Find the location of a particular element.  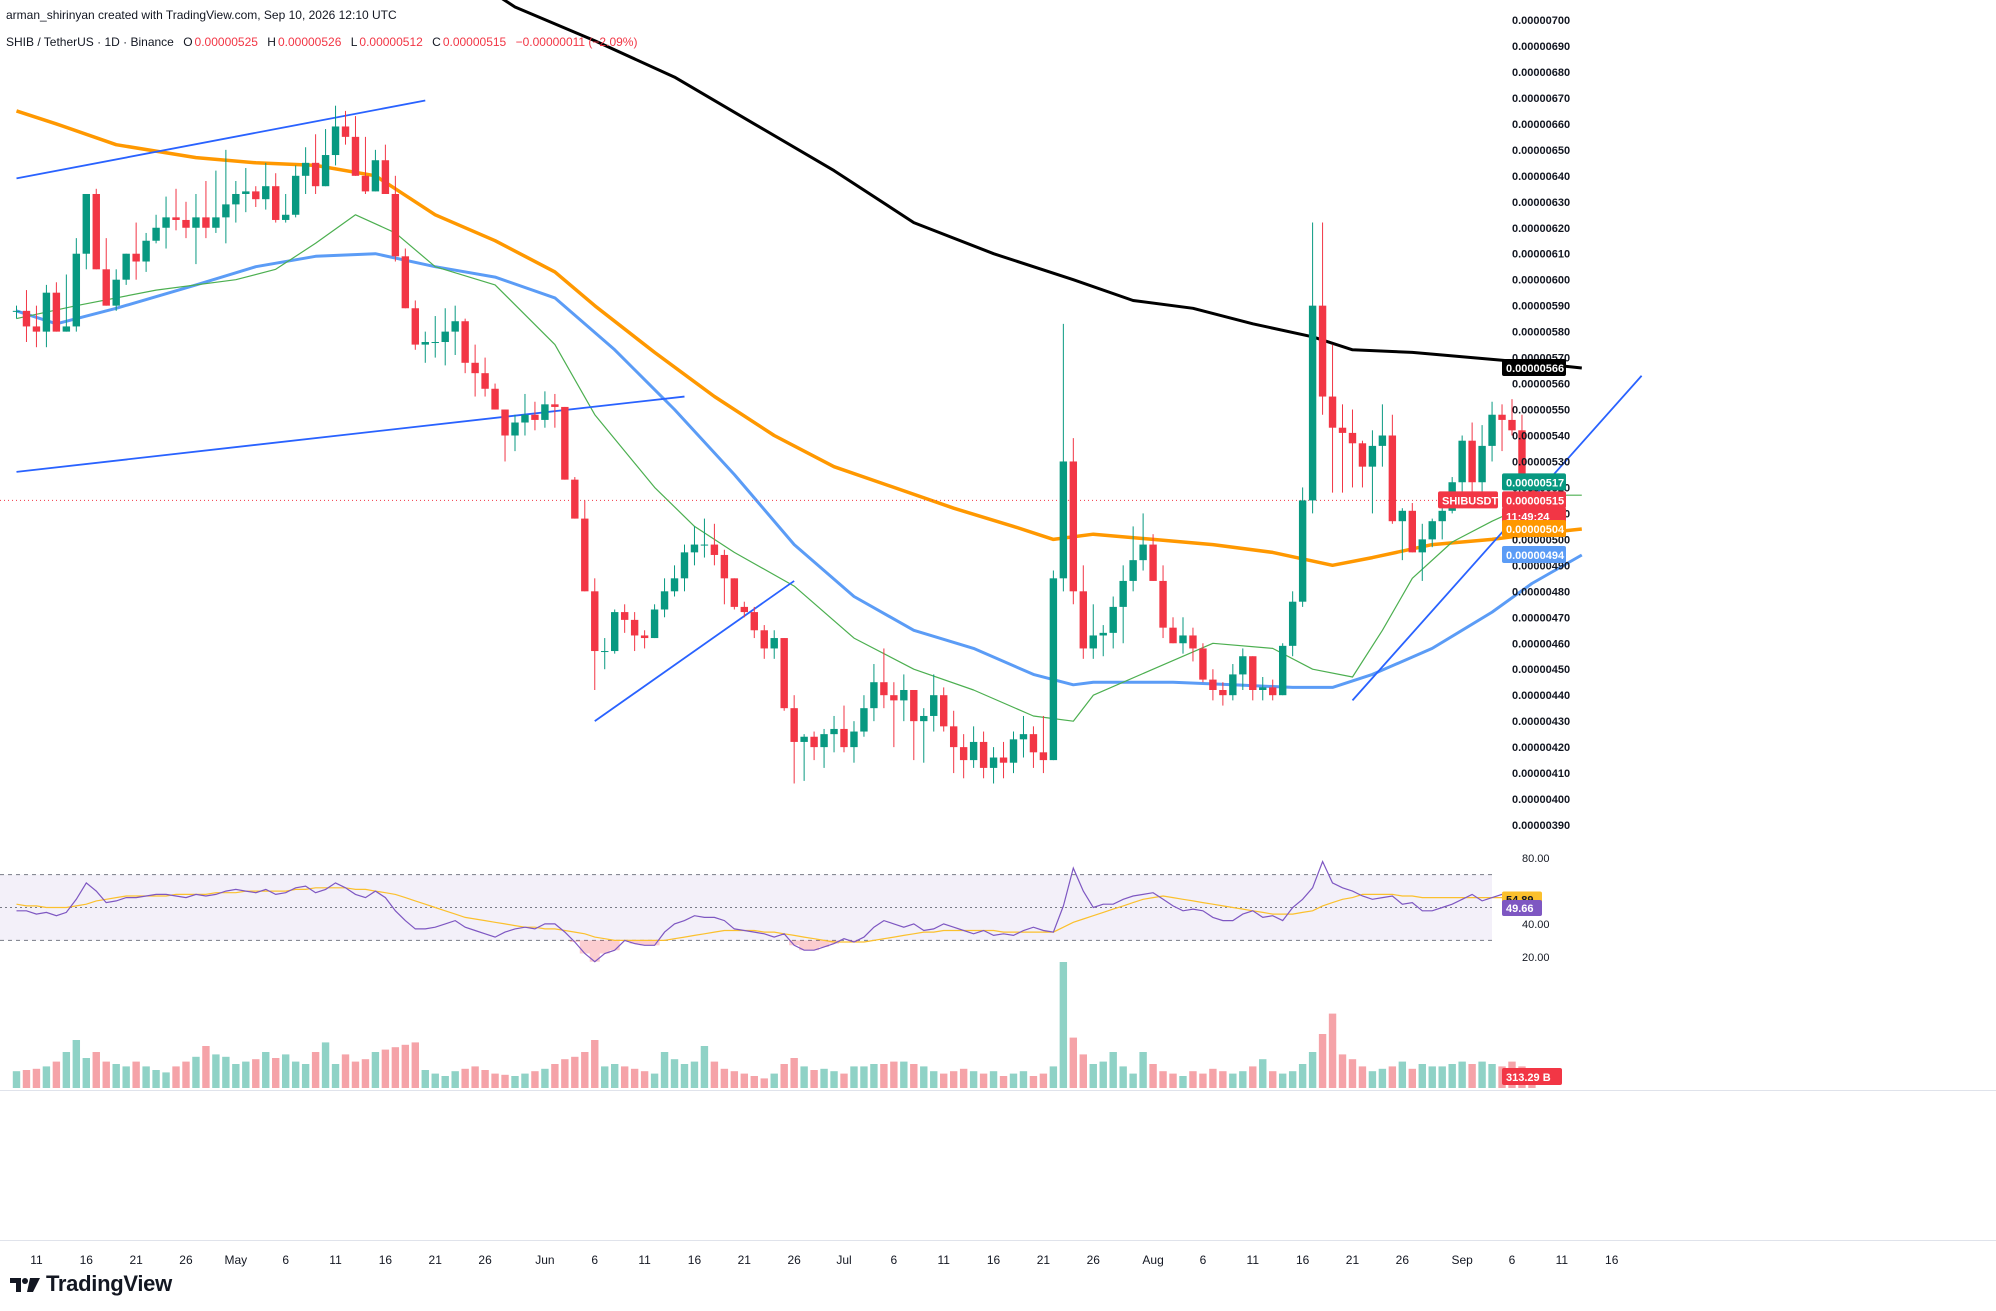

rsi-line is located at coordinates (779, 911).